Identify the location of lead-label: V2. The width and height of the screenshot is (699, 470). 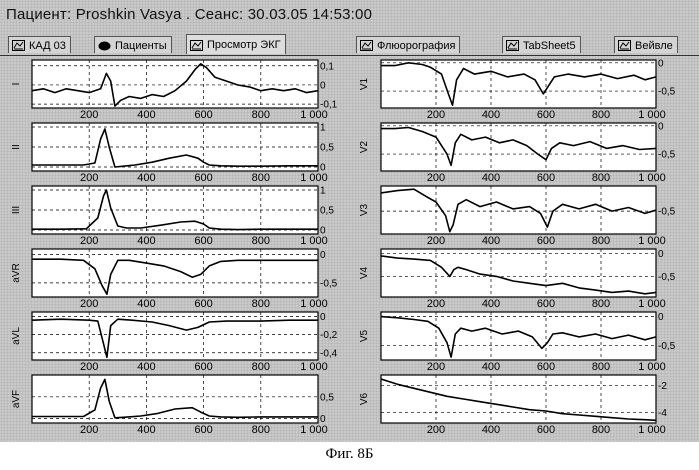
(364, 146).